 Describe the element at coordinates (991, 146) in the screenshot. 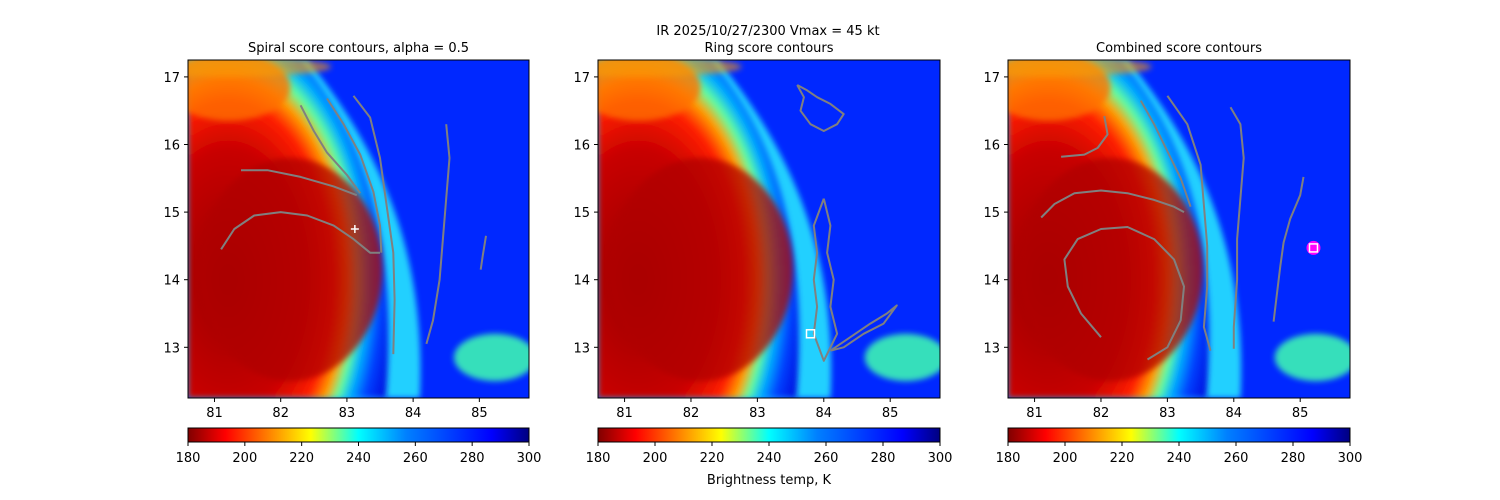

I see `combined-ytick-label: 16` at that location.